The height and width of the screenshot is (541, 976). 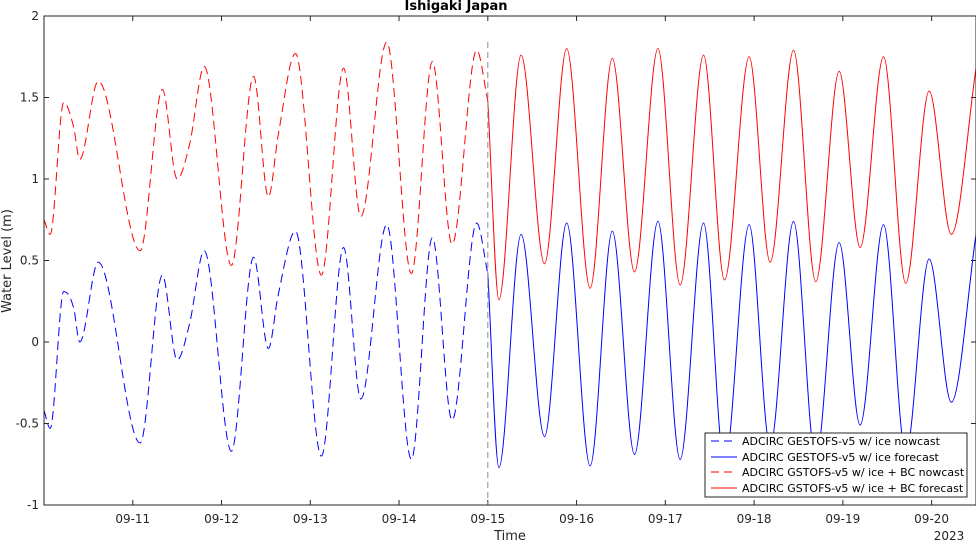 I want to click on y-tick-label: -0.5, so click(x=27, y=424).